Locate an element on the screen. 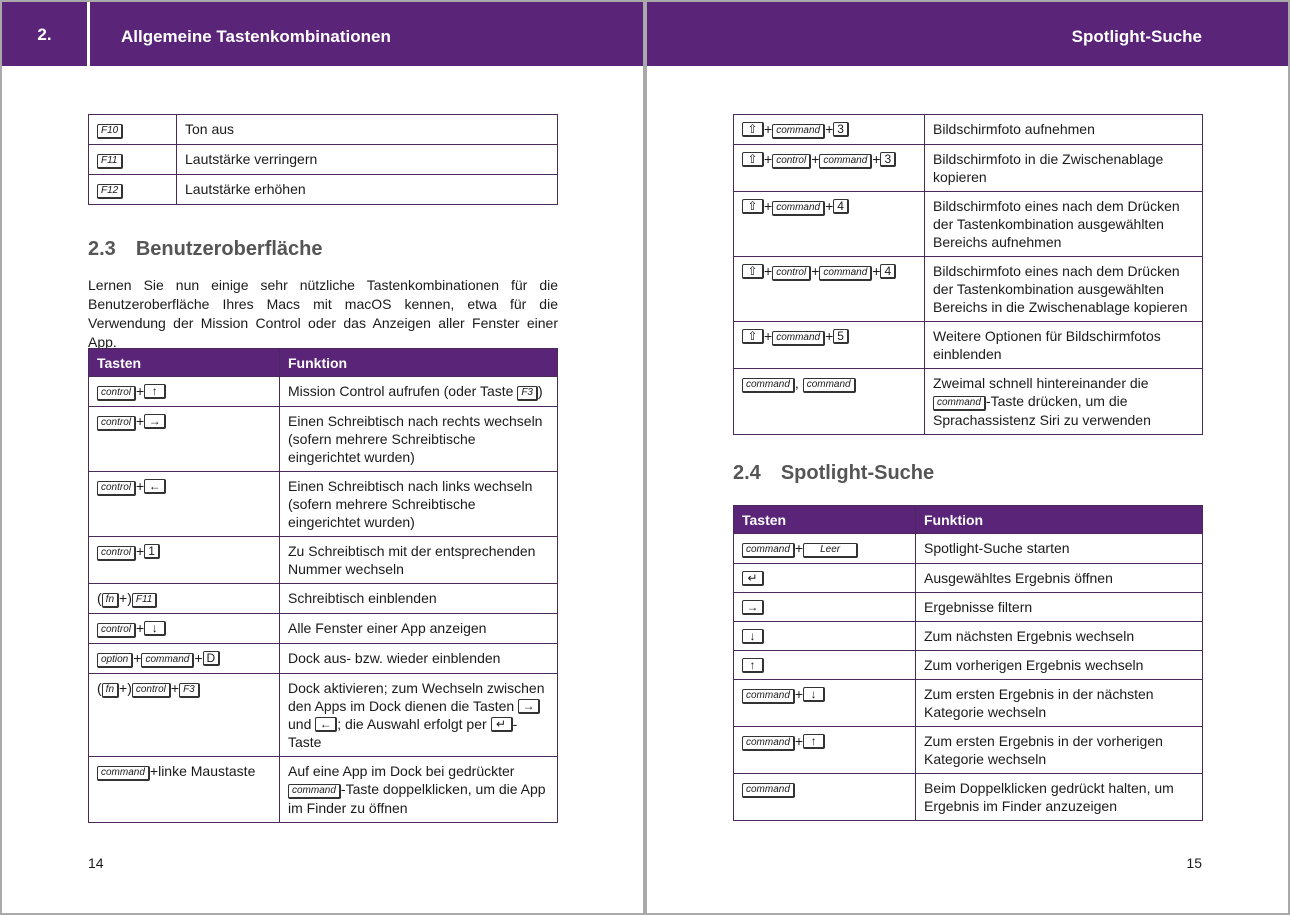 The width and height of the screenshot is (1290, 915). keys-cell: command + ↑ is located at coordinates (824, 750).